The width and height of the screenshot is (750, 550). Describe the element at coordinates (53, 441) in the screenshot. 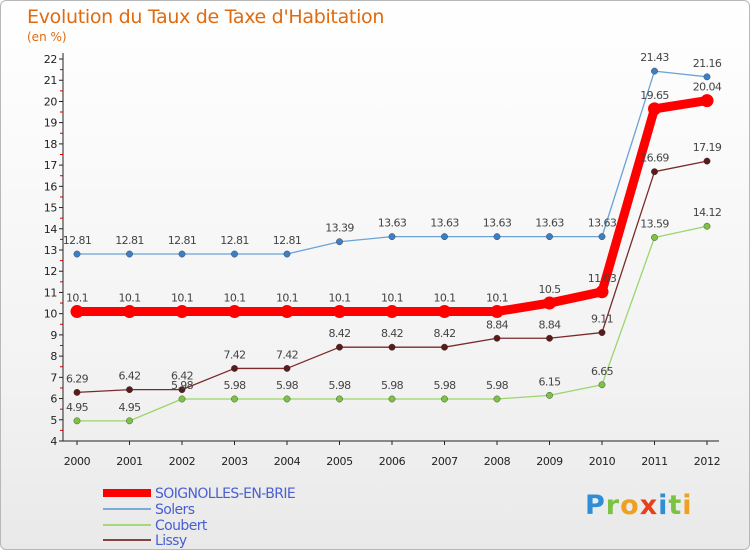

I see `y-tick-label: 4` at that location.